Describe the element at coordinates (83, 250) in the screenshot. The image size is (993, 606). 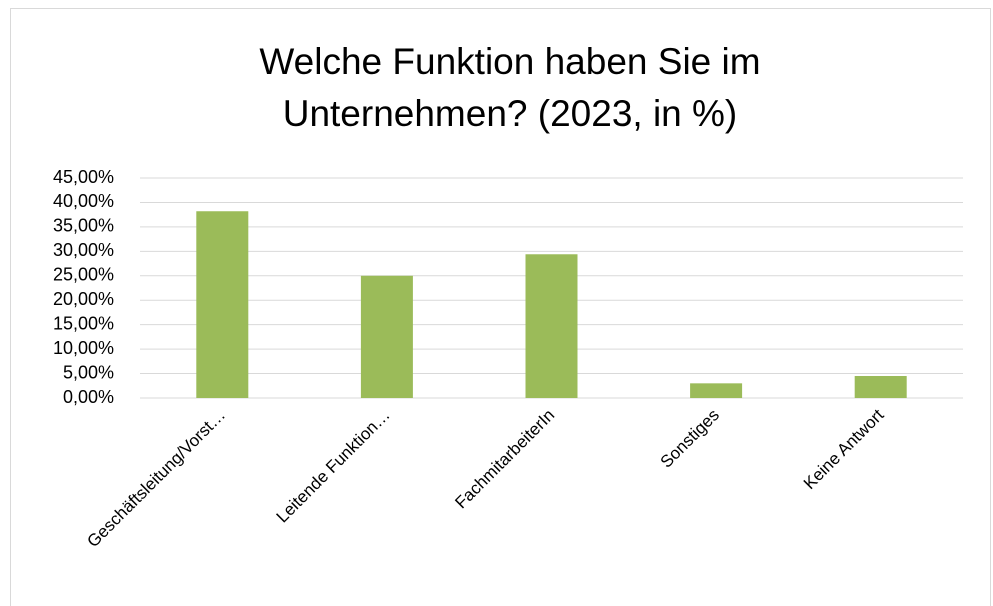
I see `y-tick-label: 30,00%` at that location.